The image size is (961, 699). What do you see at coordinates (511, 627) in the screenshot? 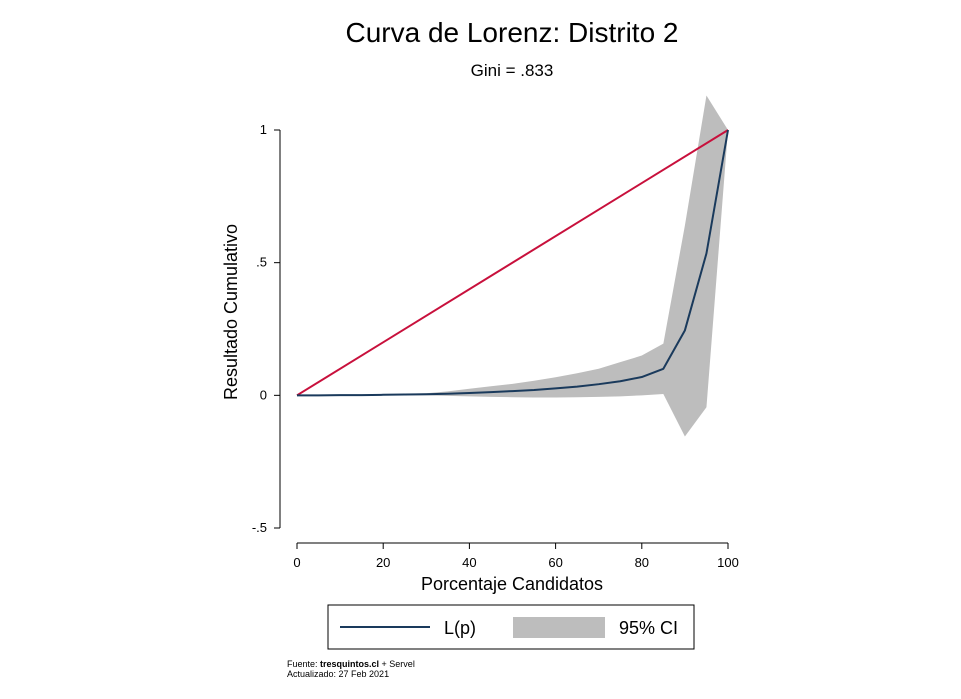
I see `legend: L(p) 95% CI` at bounding box center [511, 627].